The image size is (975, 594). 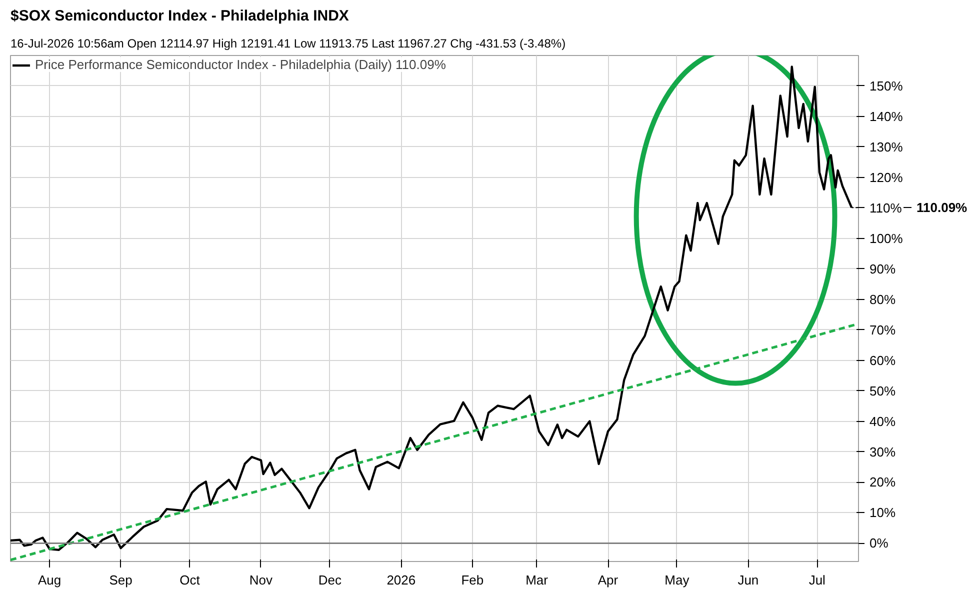 What do you see at coordinates (883, 452) in the screenshot?
I see `y-tick-label: 30%` at bounding box center [883, 452].